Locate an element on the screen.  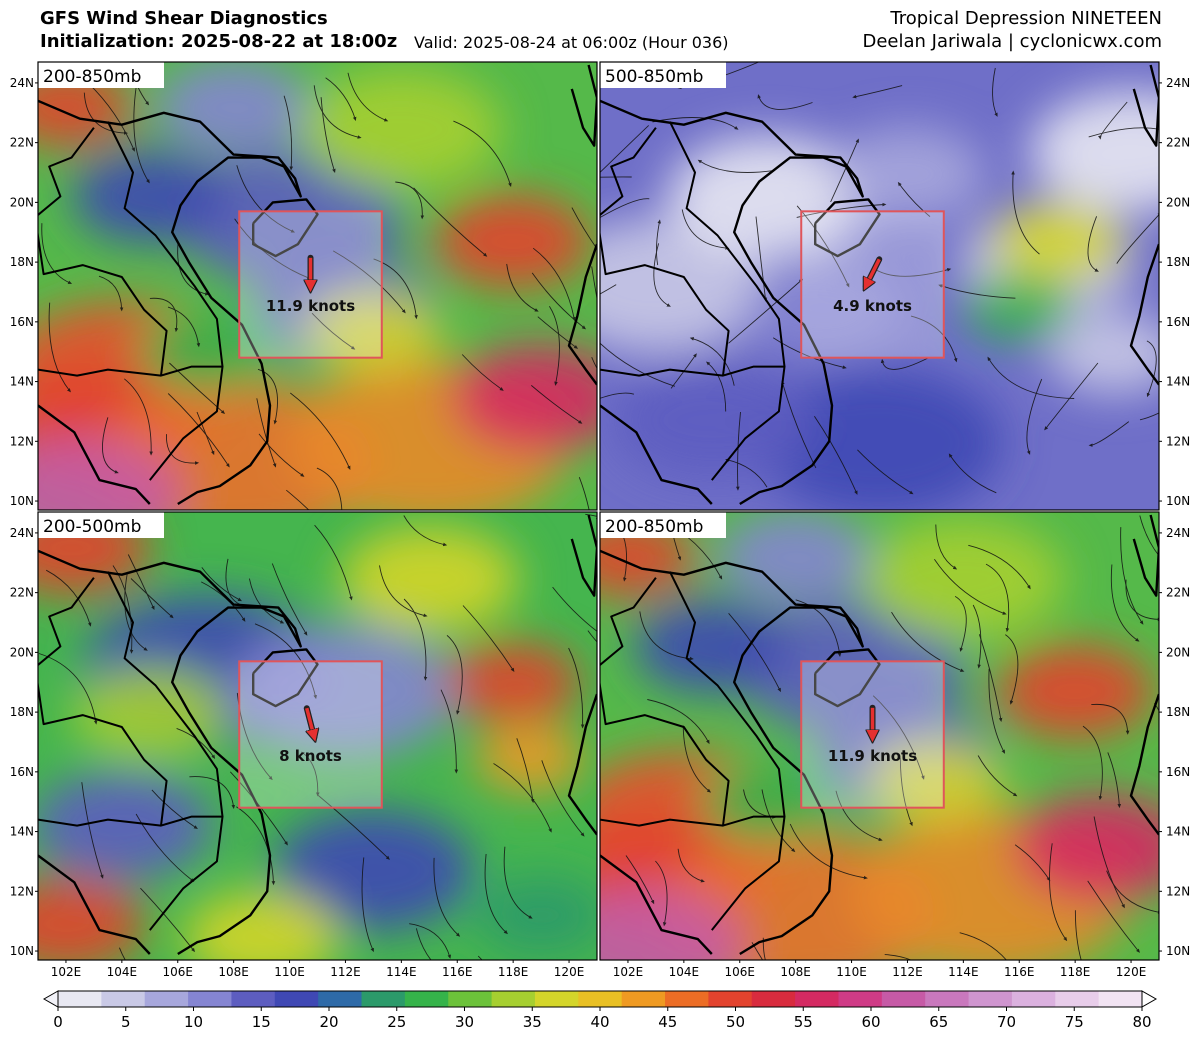
lon-tick-label: 120E is located at coordinates (569, 972).